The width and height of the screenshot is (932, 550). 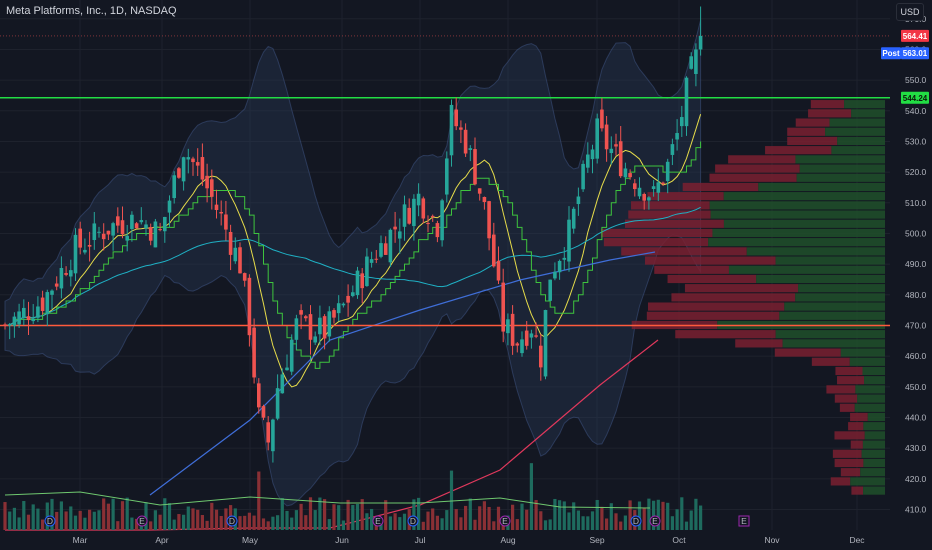 What do you see at coordinates (916, 203) in the screenshot?
I see `y-tick-label: 510.0` at bounding box center [916, 203].